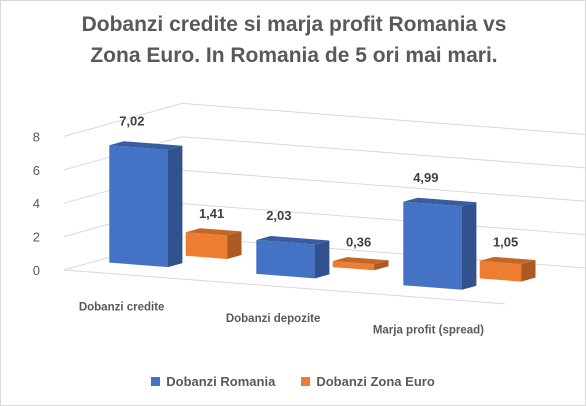 This screenshot has height=406, width=586. I want to click on y-tick-label: 6, so click(36, 170).